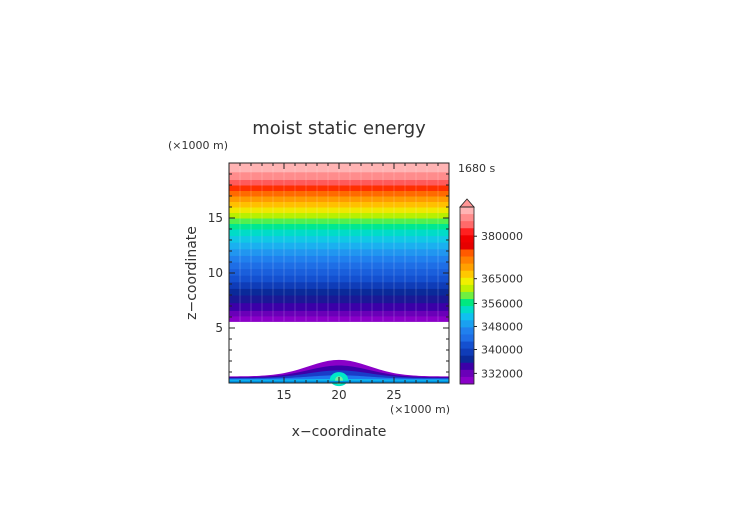 Image resolution: width=752 pixels, height=532 pixels. What do you see at coordinates (198, 145) in the screenshot?
I see `y-axis-unit: (×1000 m)` at bounding box center [198, 145].